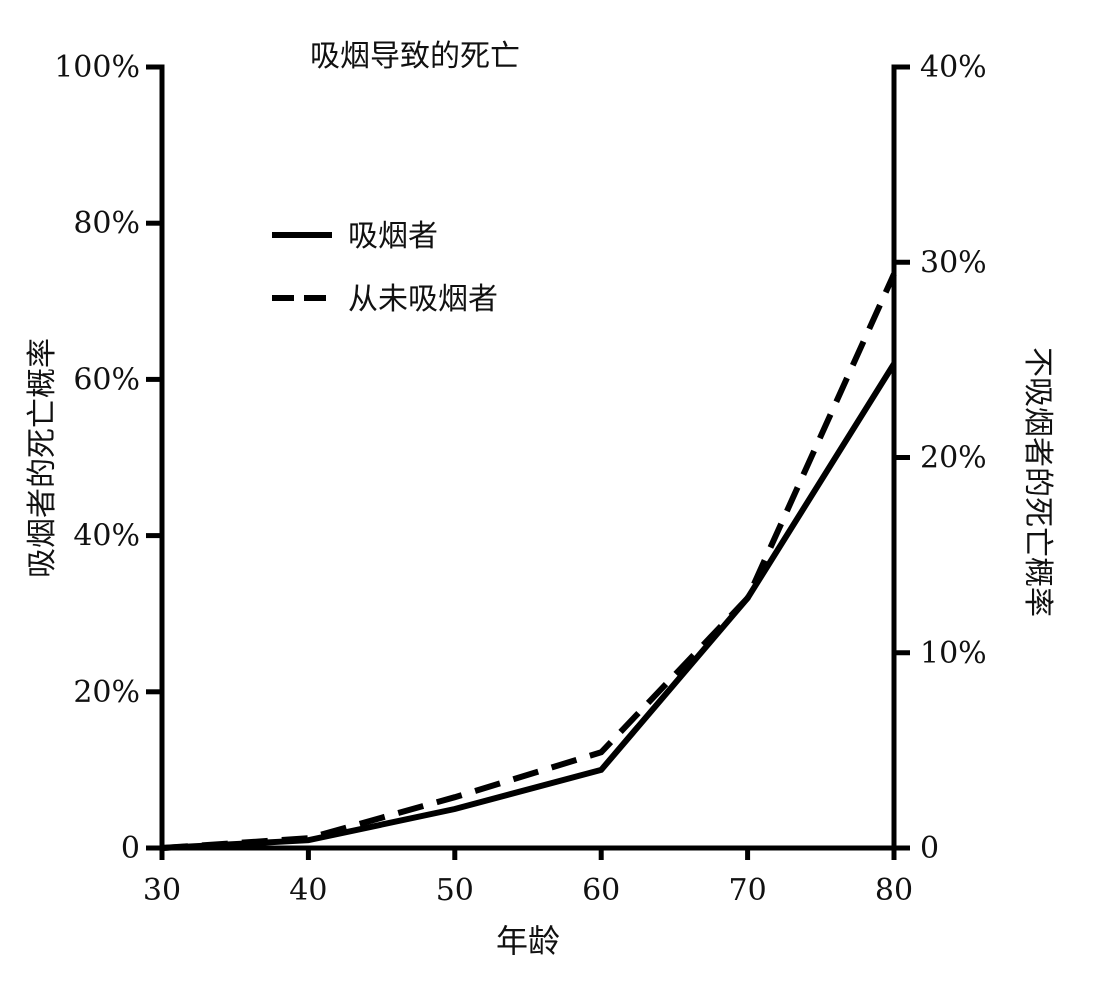 The height and width of the screenshot is (982, 1100). What do you see at coordinates (423, 299) in the screenshot?
I see `legend-label-2: 从未吸烟者` at bounding box center [423, 299].